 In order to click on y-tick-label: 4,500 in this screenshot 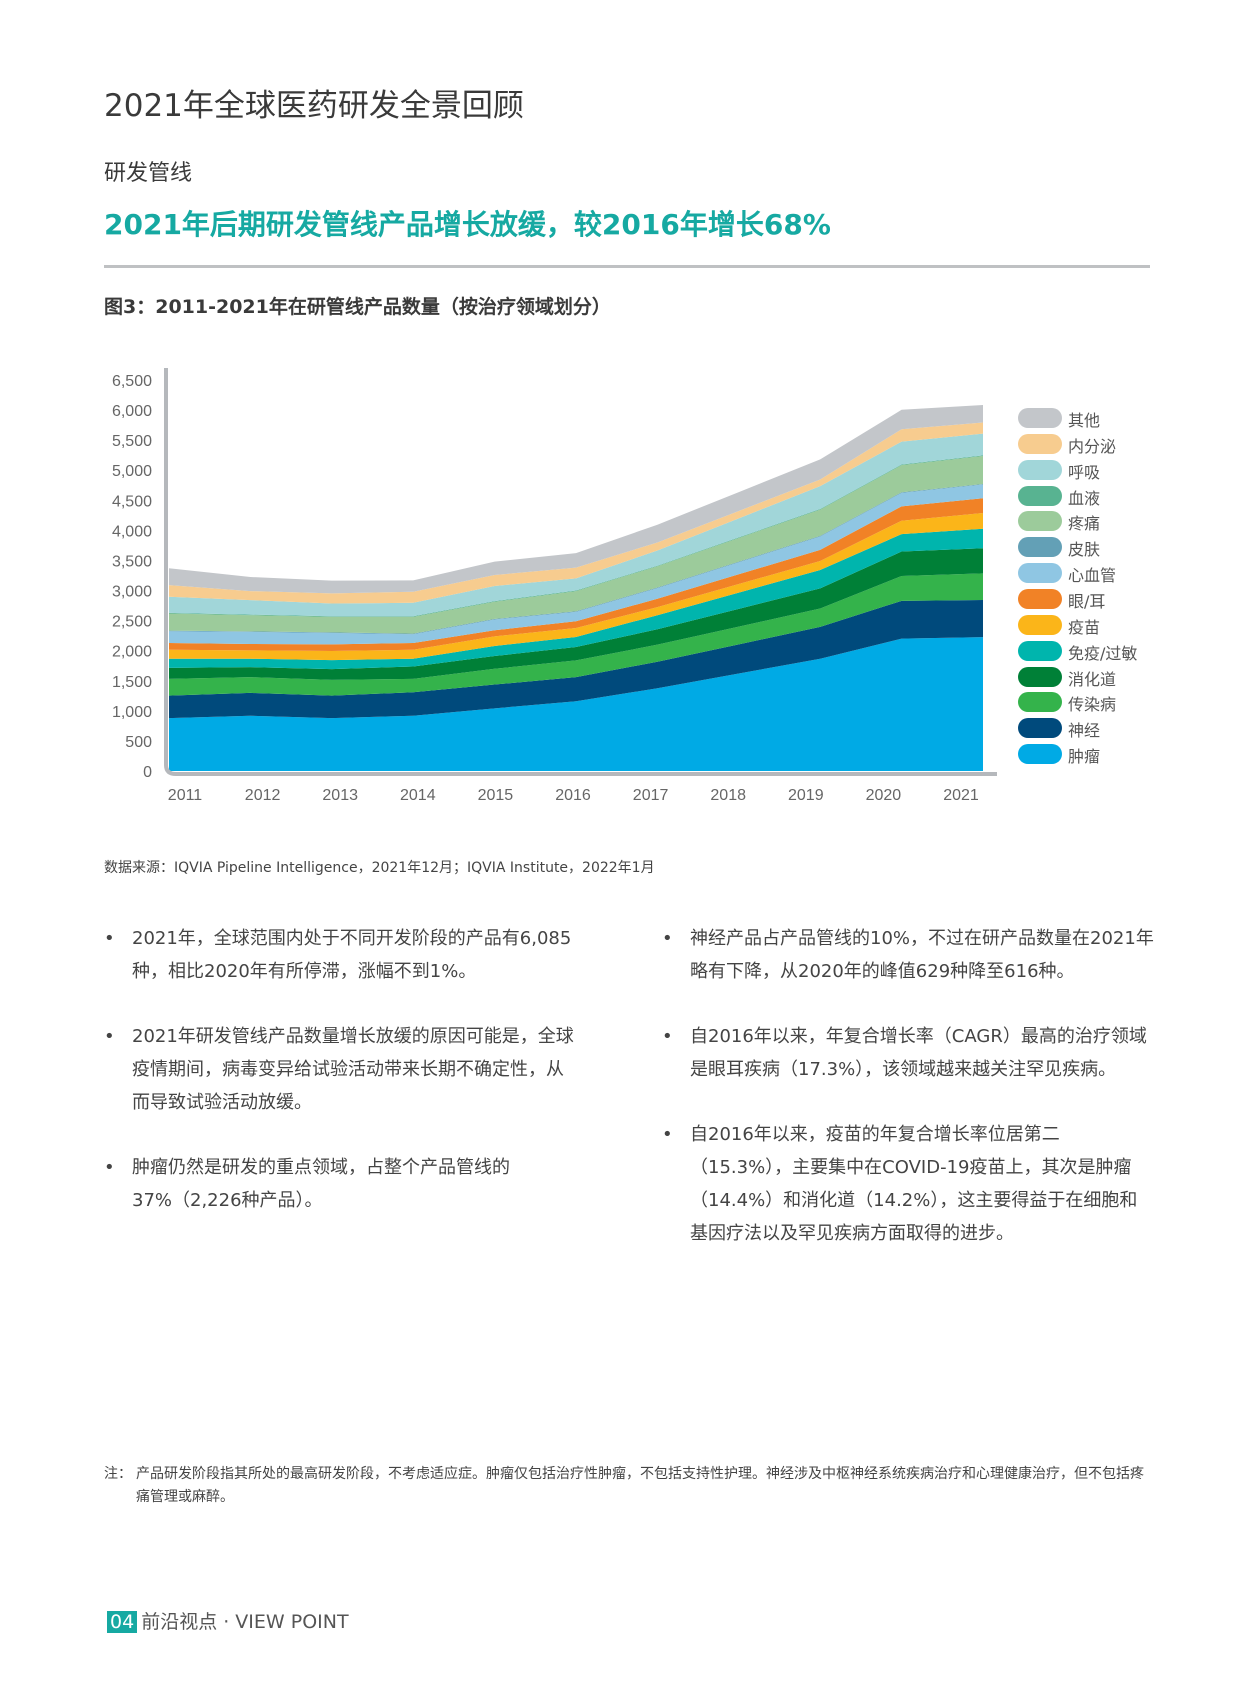, I will do `click(132, 501)`.